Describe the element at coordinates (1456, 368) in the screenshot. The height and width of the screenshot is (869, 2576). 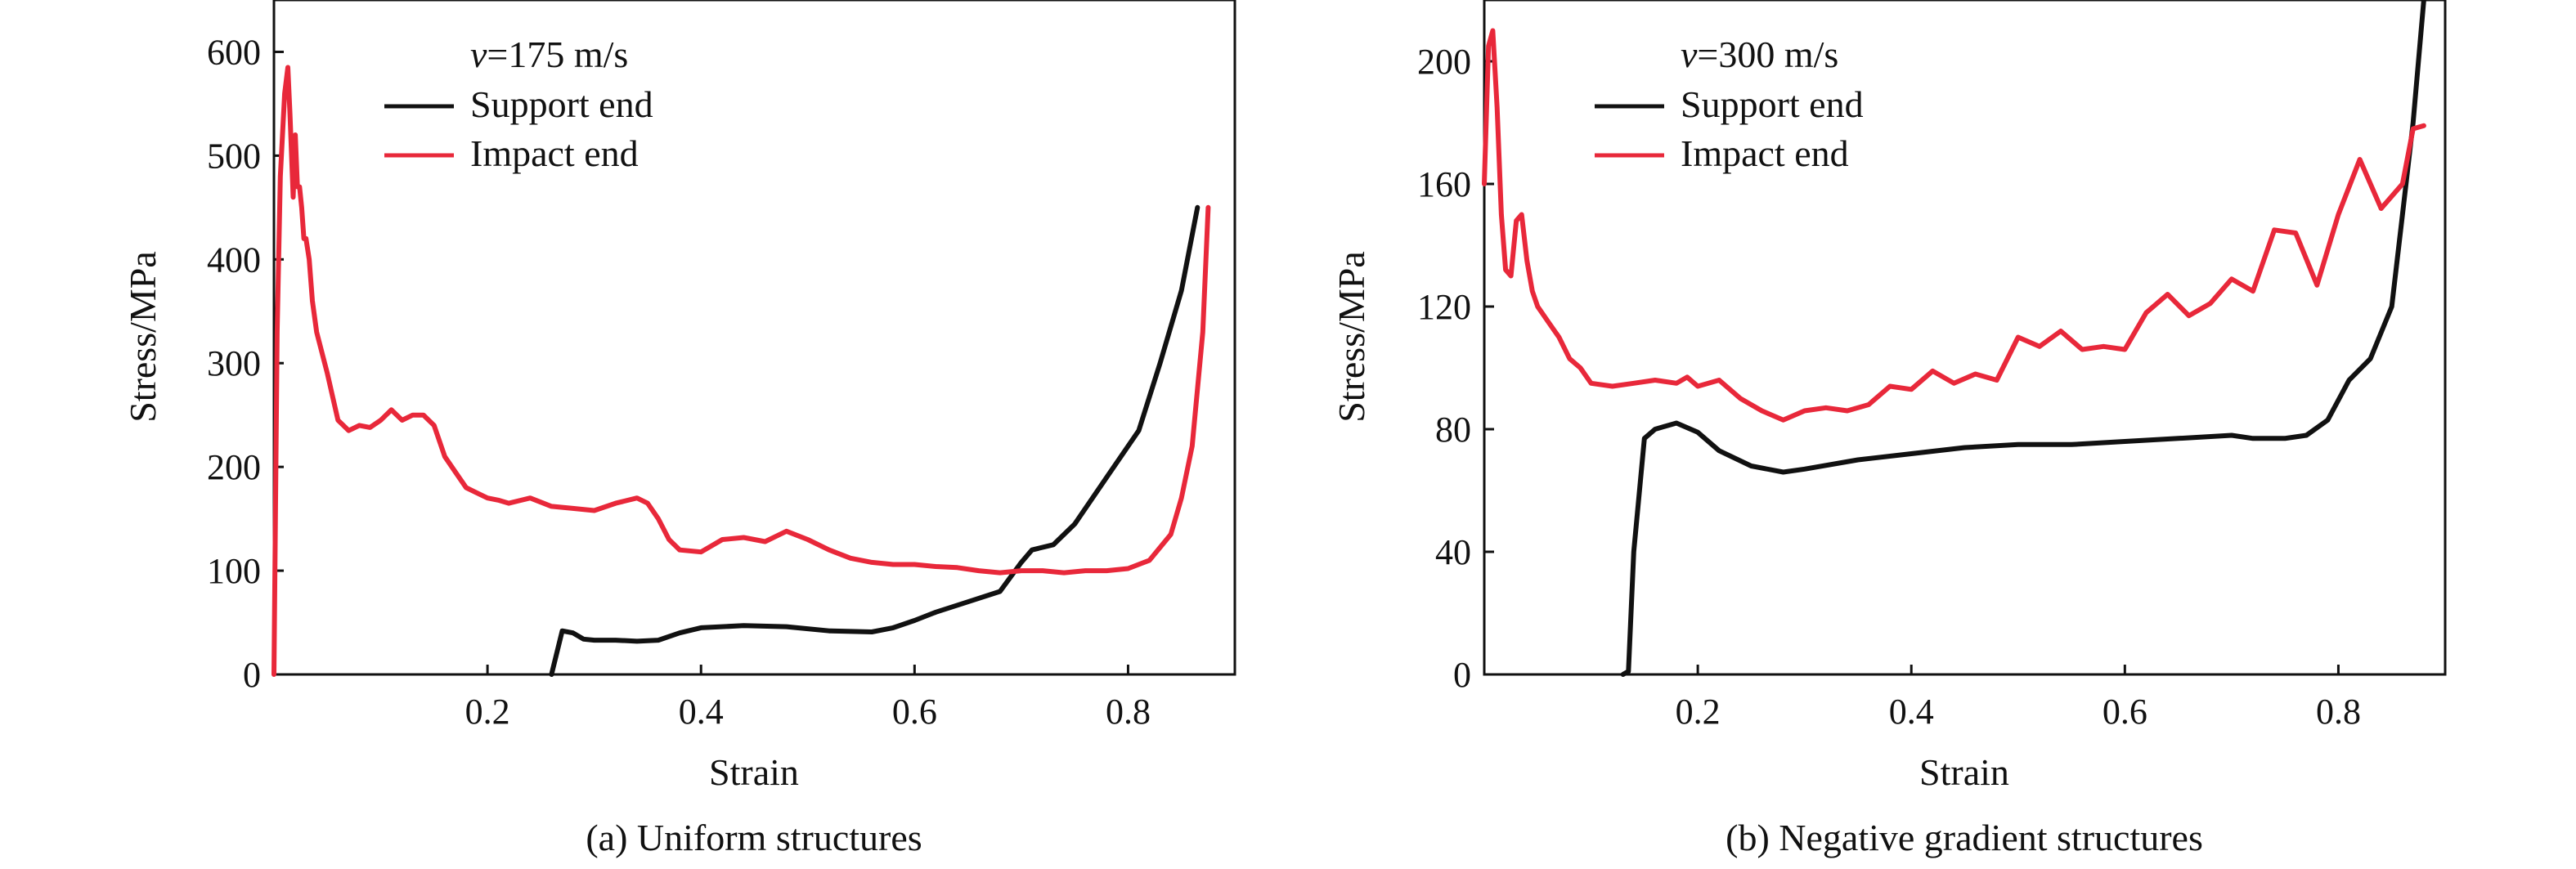
I see `y-axis-ticks-b: 0 40 80 120 160 200` at that location.